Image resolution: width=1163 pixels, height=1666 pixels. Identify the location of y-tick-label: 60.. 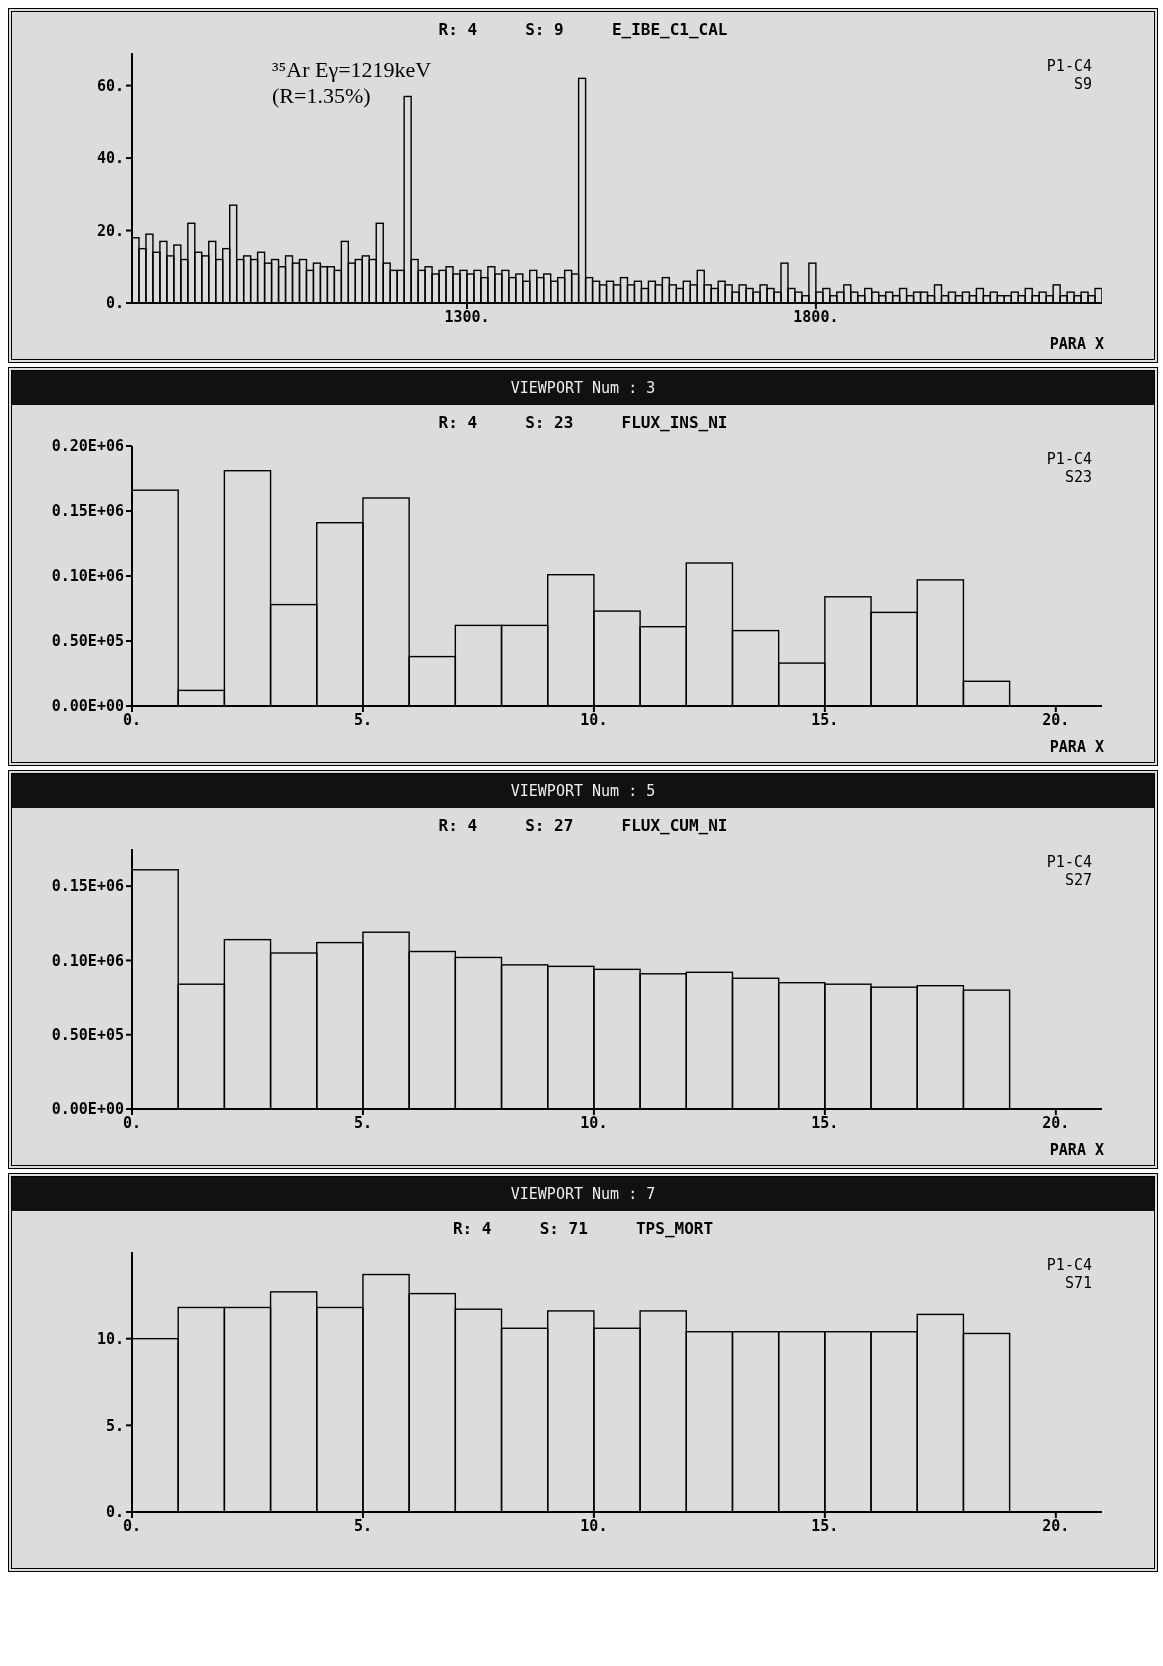
(110, 85).